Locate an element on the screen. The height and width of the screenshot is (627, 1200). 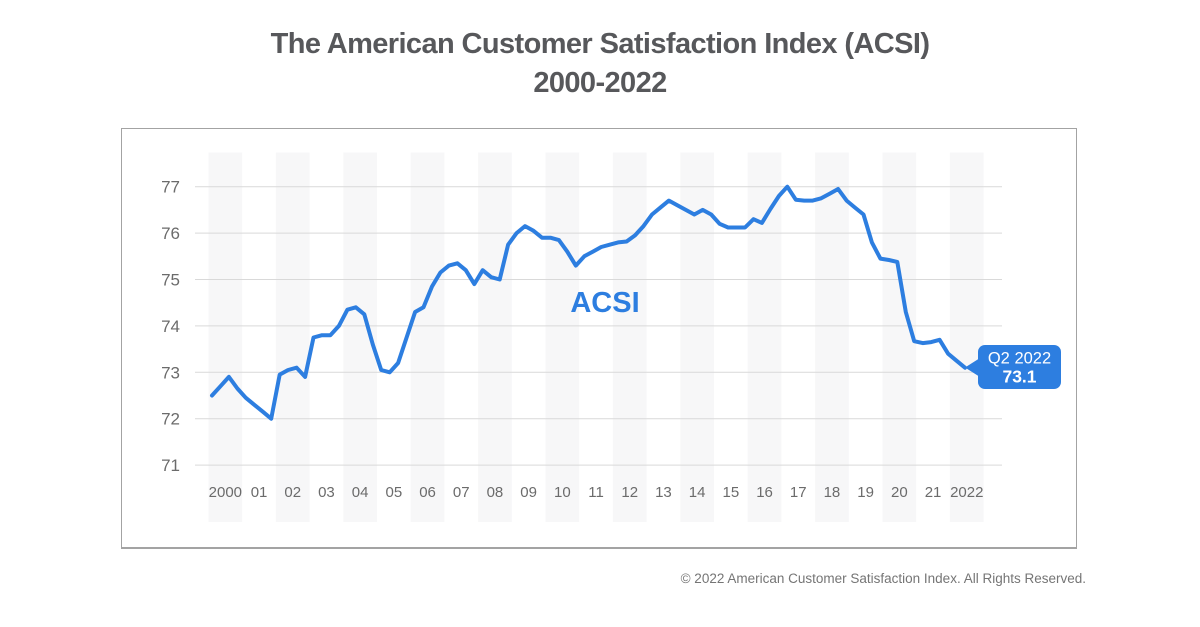
x-tick-label: 2000 is located at coordinates (225, 492).